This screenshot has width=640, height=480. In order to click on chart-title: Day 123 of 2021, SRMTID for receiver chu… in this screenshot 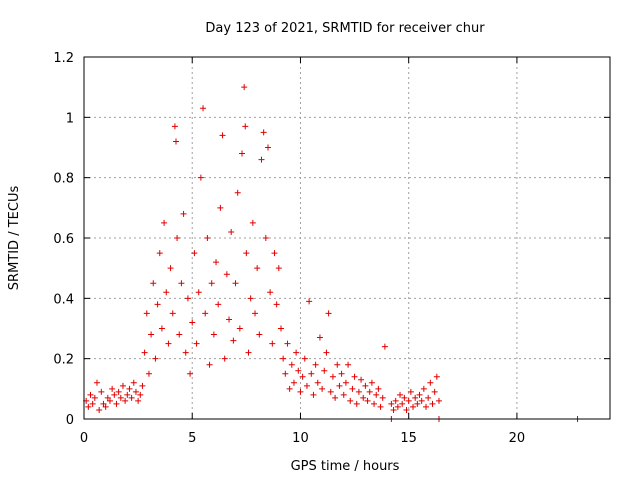, I will do `click(345, 28)`.